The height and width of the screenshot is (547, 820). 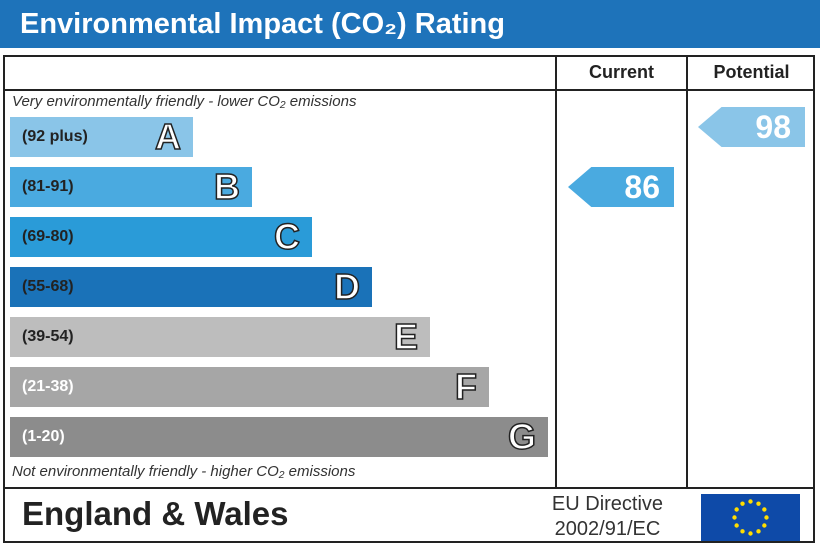 What do you see at coordinates (48, 236) in the screenshot?
I see `band-range: (69-80)` at bounding box center [48, 236].